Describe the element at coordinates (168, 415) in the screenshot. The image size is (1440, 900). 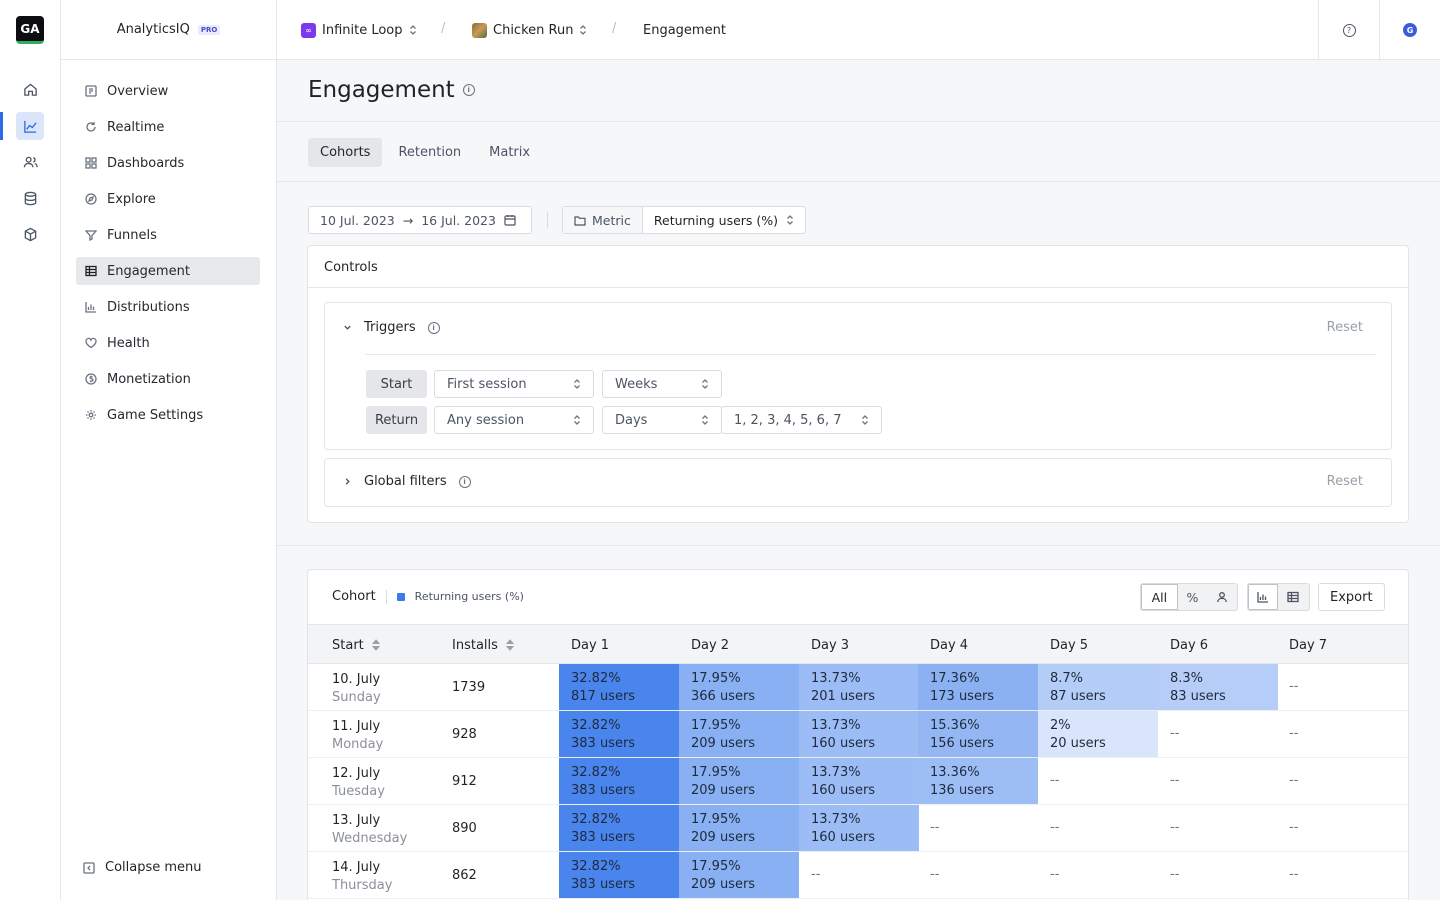
I see `sidebar-item-game-settings: Game Settings` at that location.